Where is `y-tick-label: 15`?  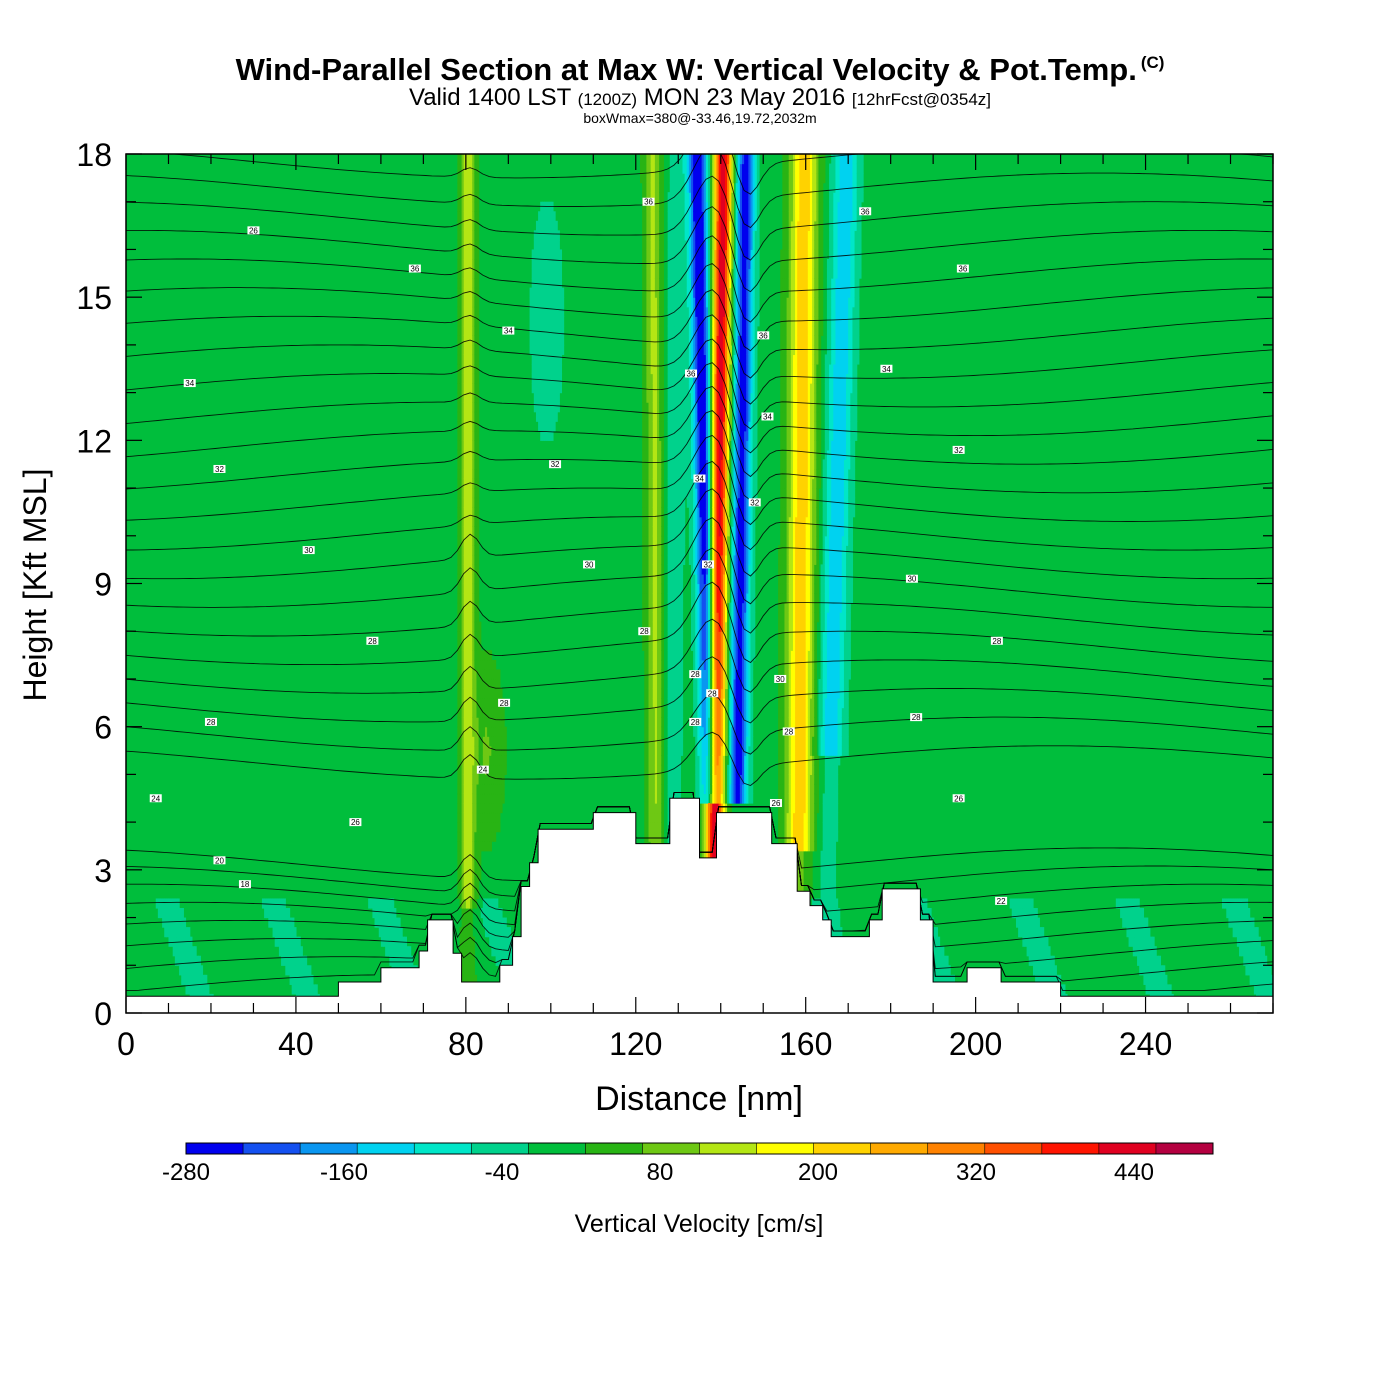
y-tick-label: 15 is located at coordinates (94, 298).